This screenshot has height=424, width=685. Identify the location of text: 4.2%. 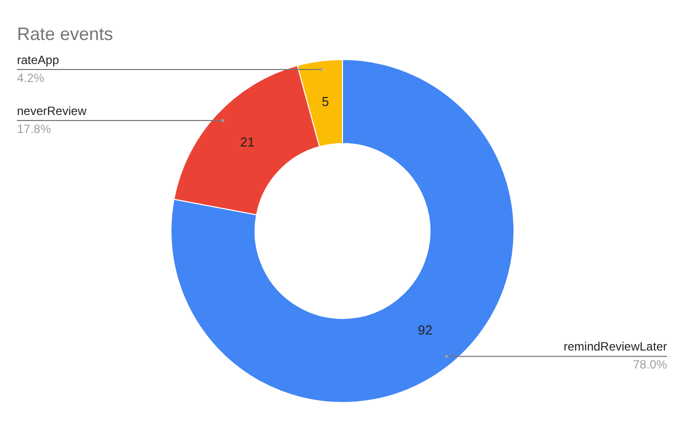
(31, 77).